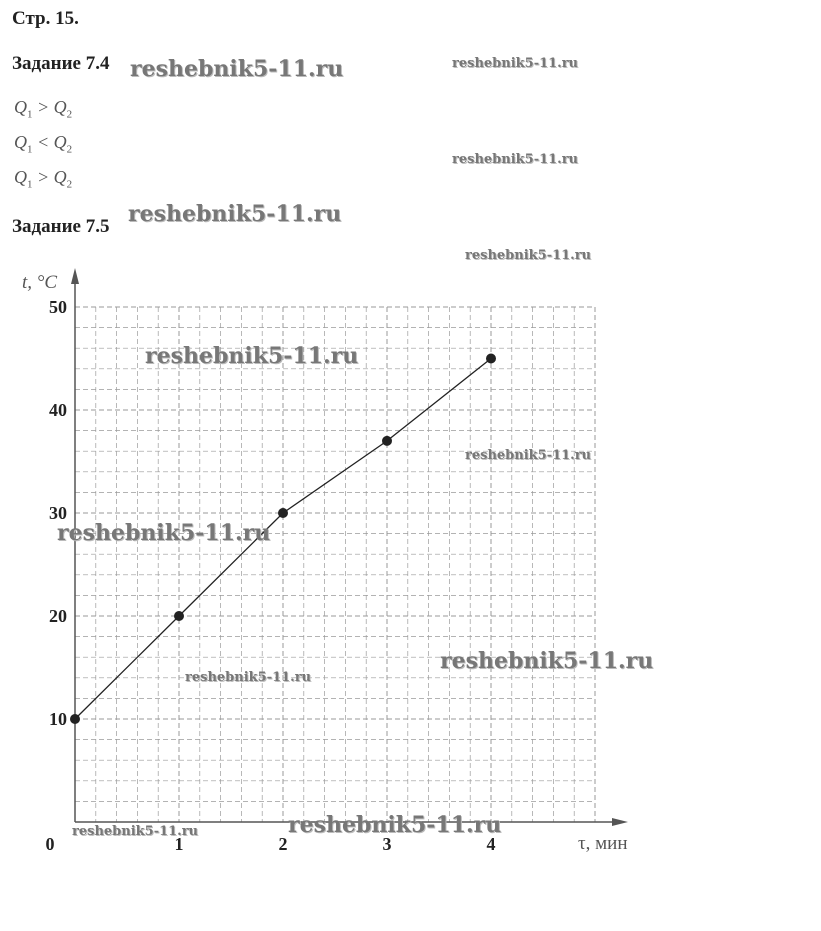  What do you see at coordinates (283, 844) in the screenshot?
I see `x-tick-label: 2` at bounding box center [283, 844].